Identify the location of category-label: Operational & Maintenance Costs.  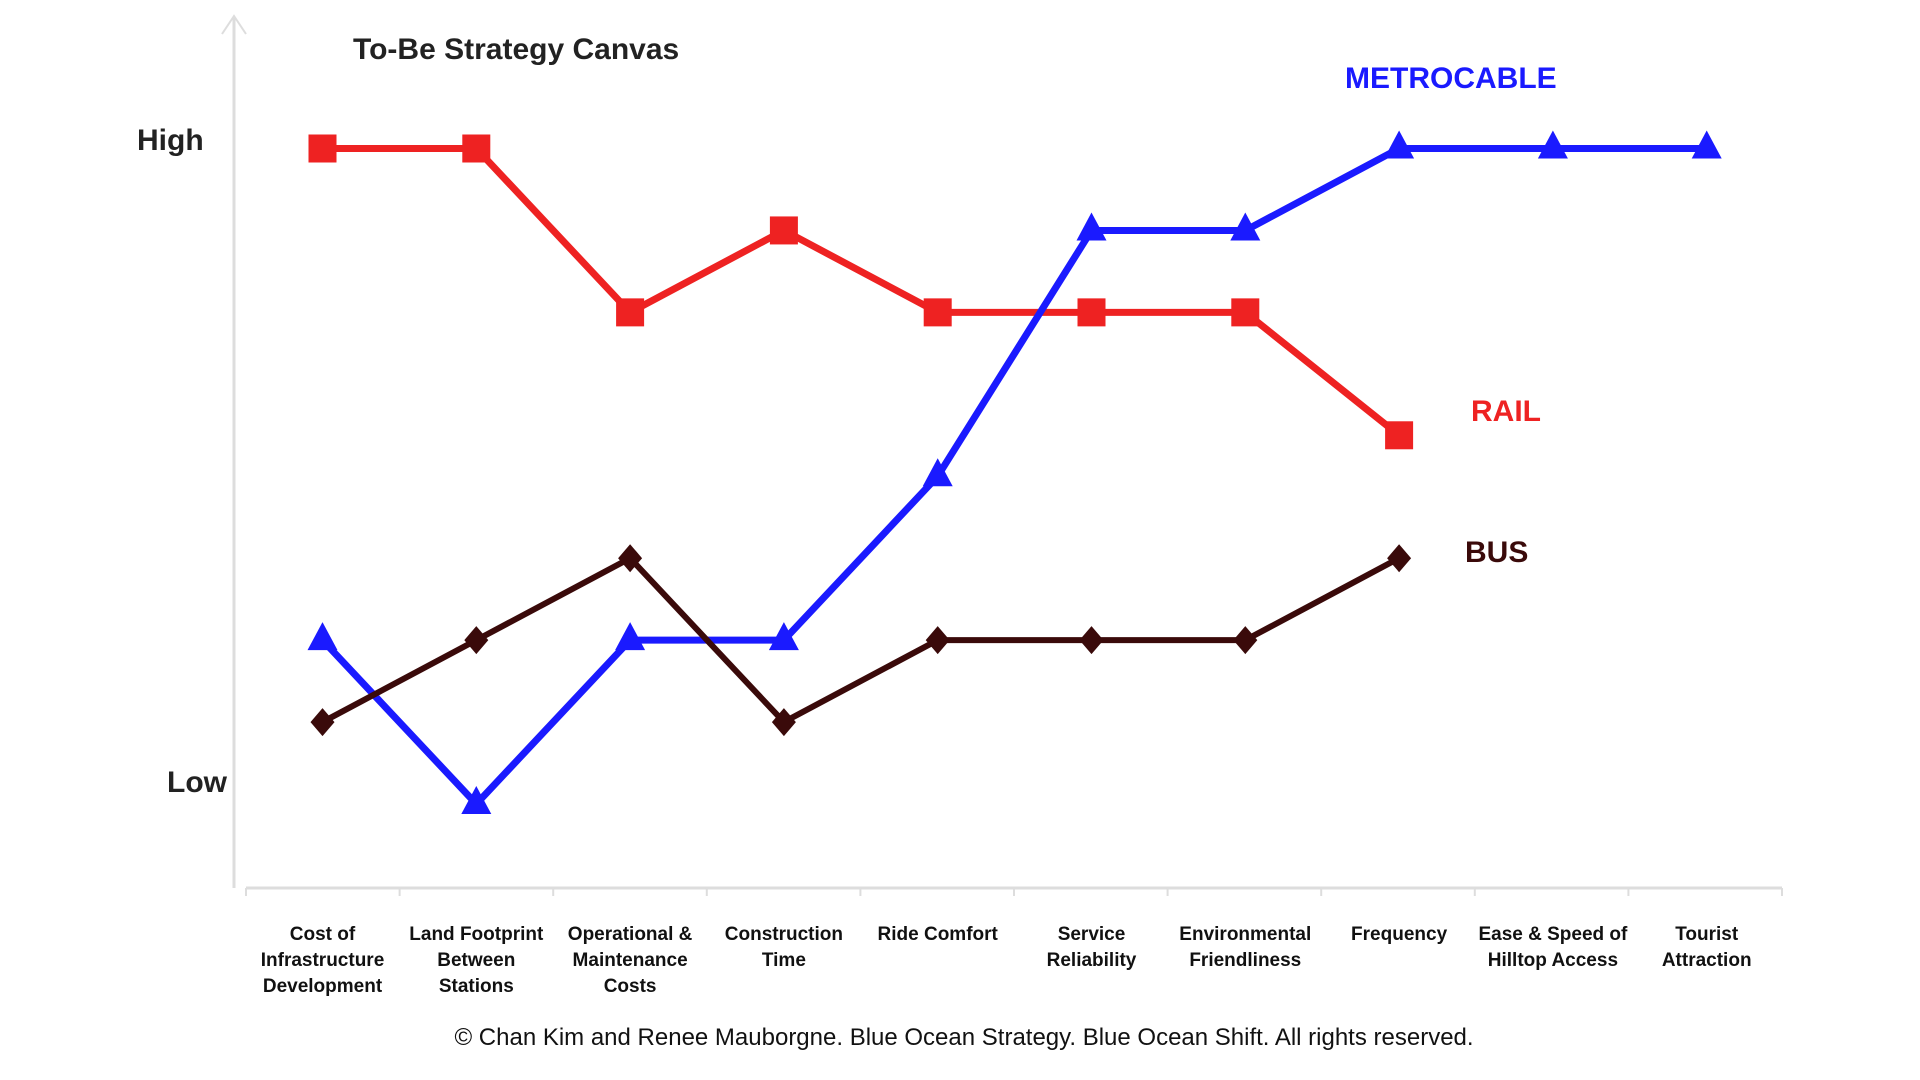
(630, 960).